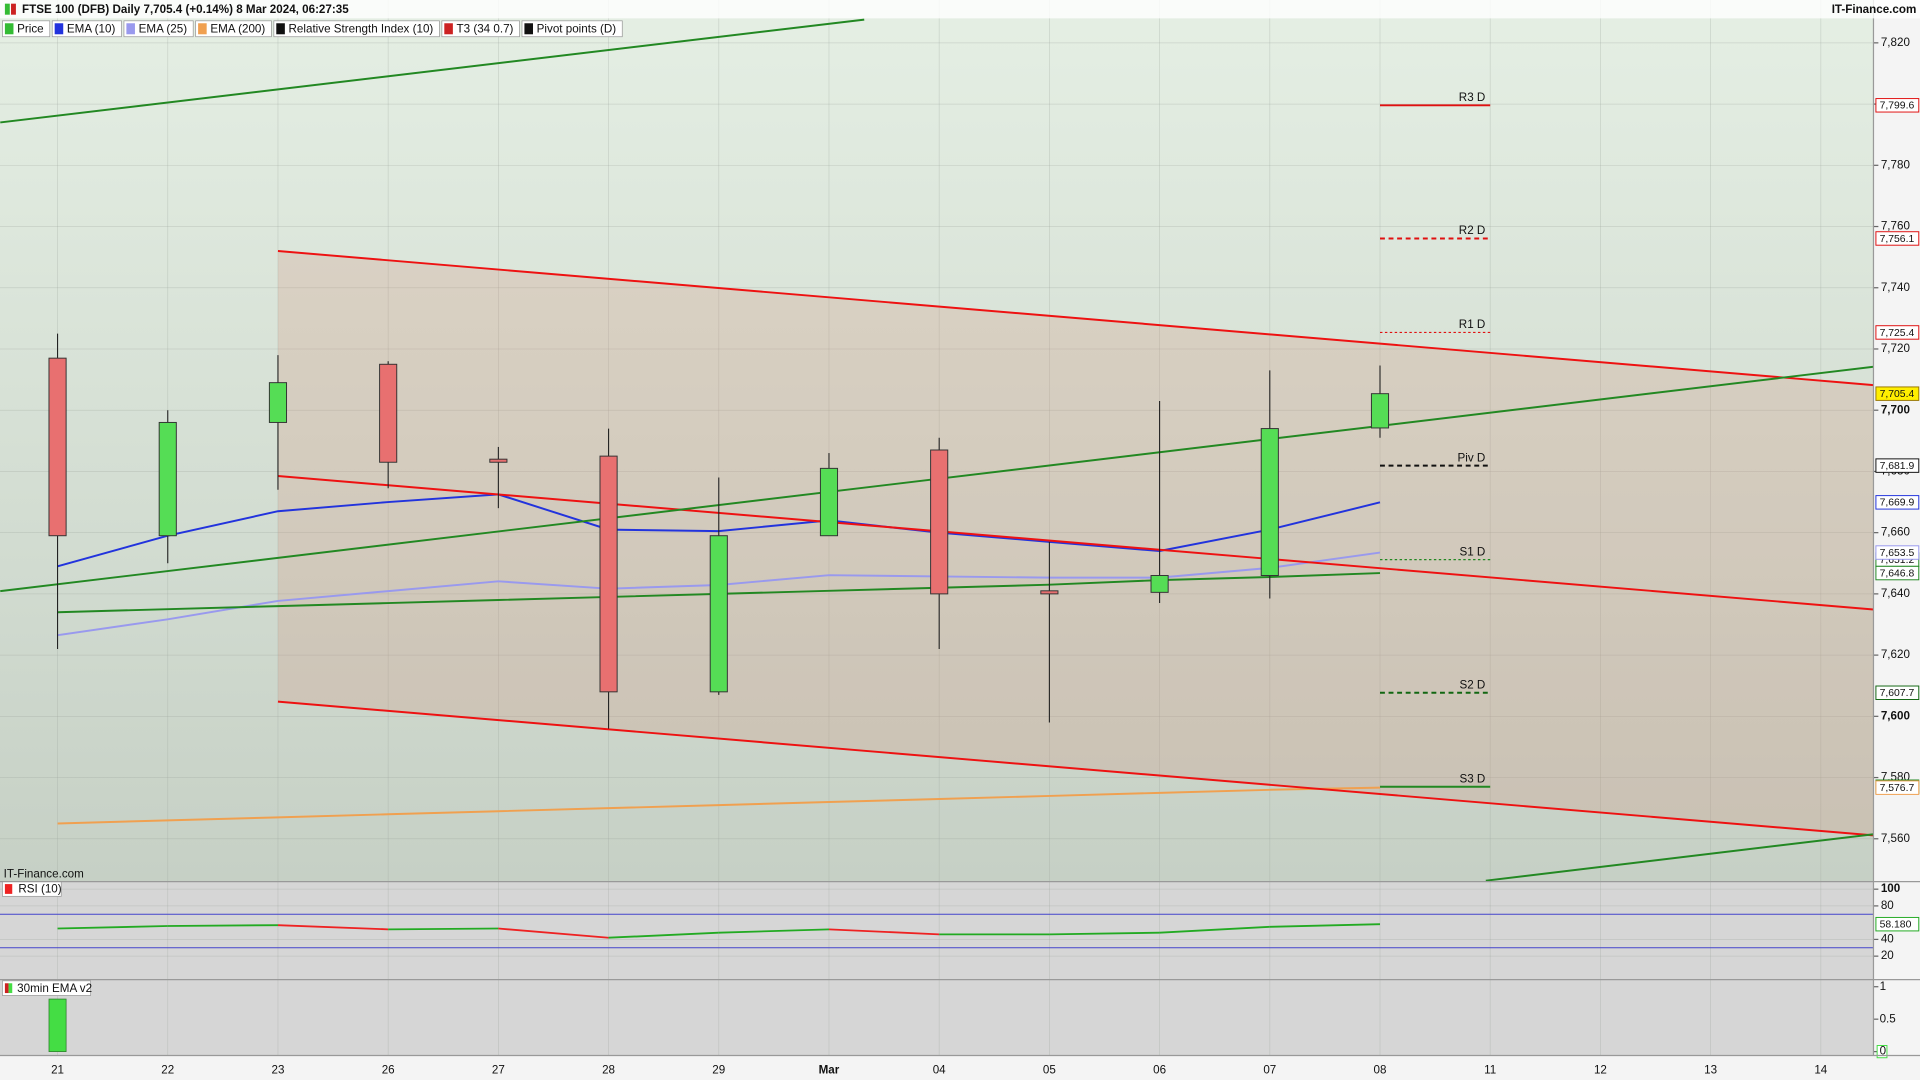 Image resolution: width=1920 pixels, height=1080 pixels. I want to click on y-tick-label: 7,820, so click(1896, 42).